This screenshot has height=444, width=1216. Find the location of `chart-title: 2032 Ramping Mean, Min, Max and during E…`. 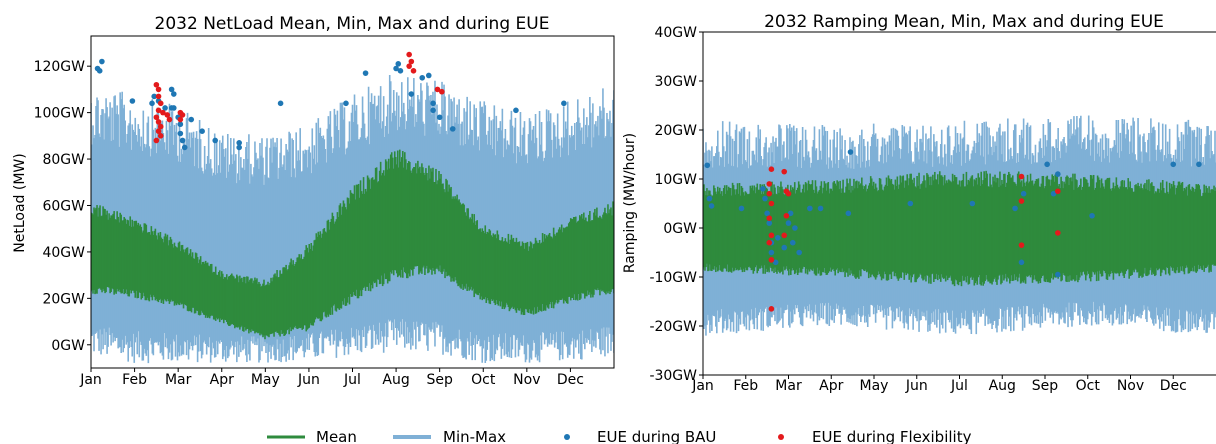

chart-title: 2032 Ramping Mean, Min, Max and during E… is located at coordinates (964, 22).